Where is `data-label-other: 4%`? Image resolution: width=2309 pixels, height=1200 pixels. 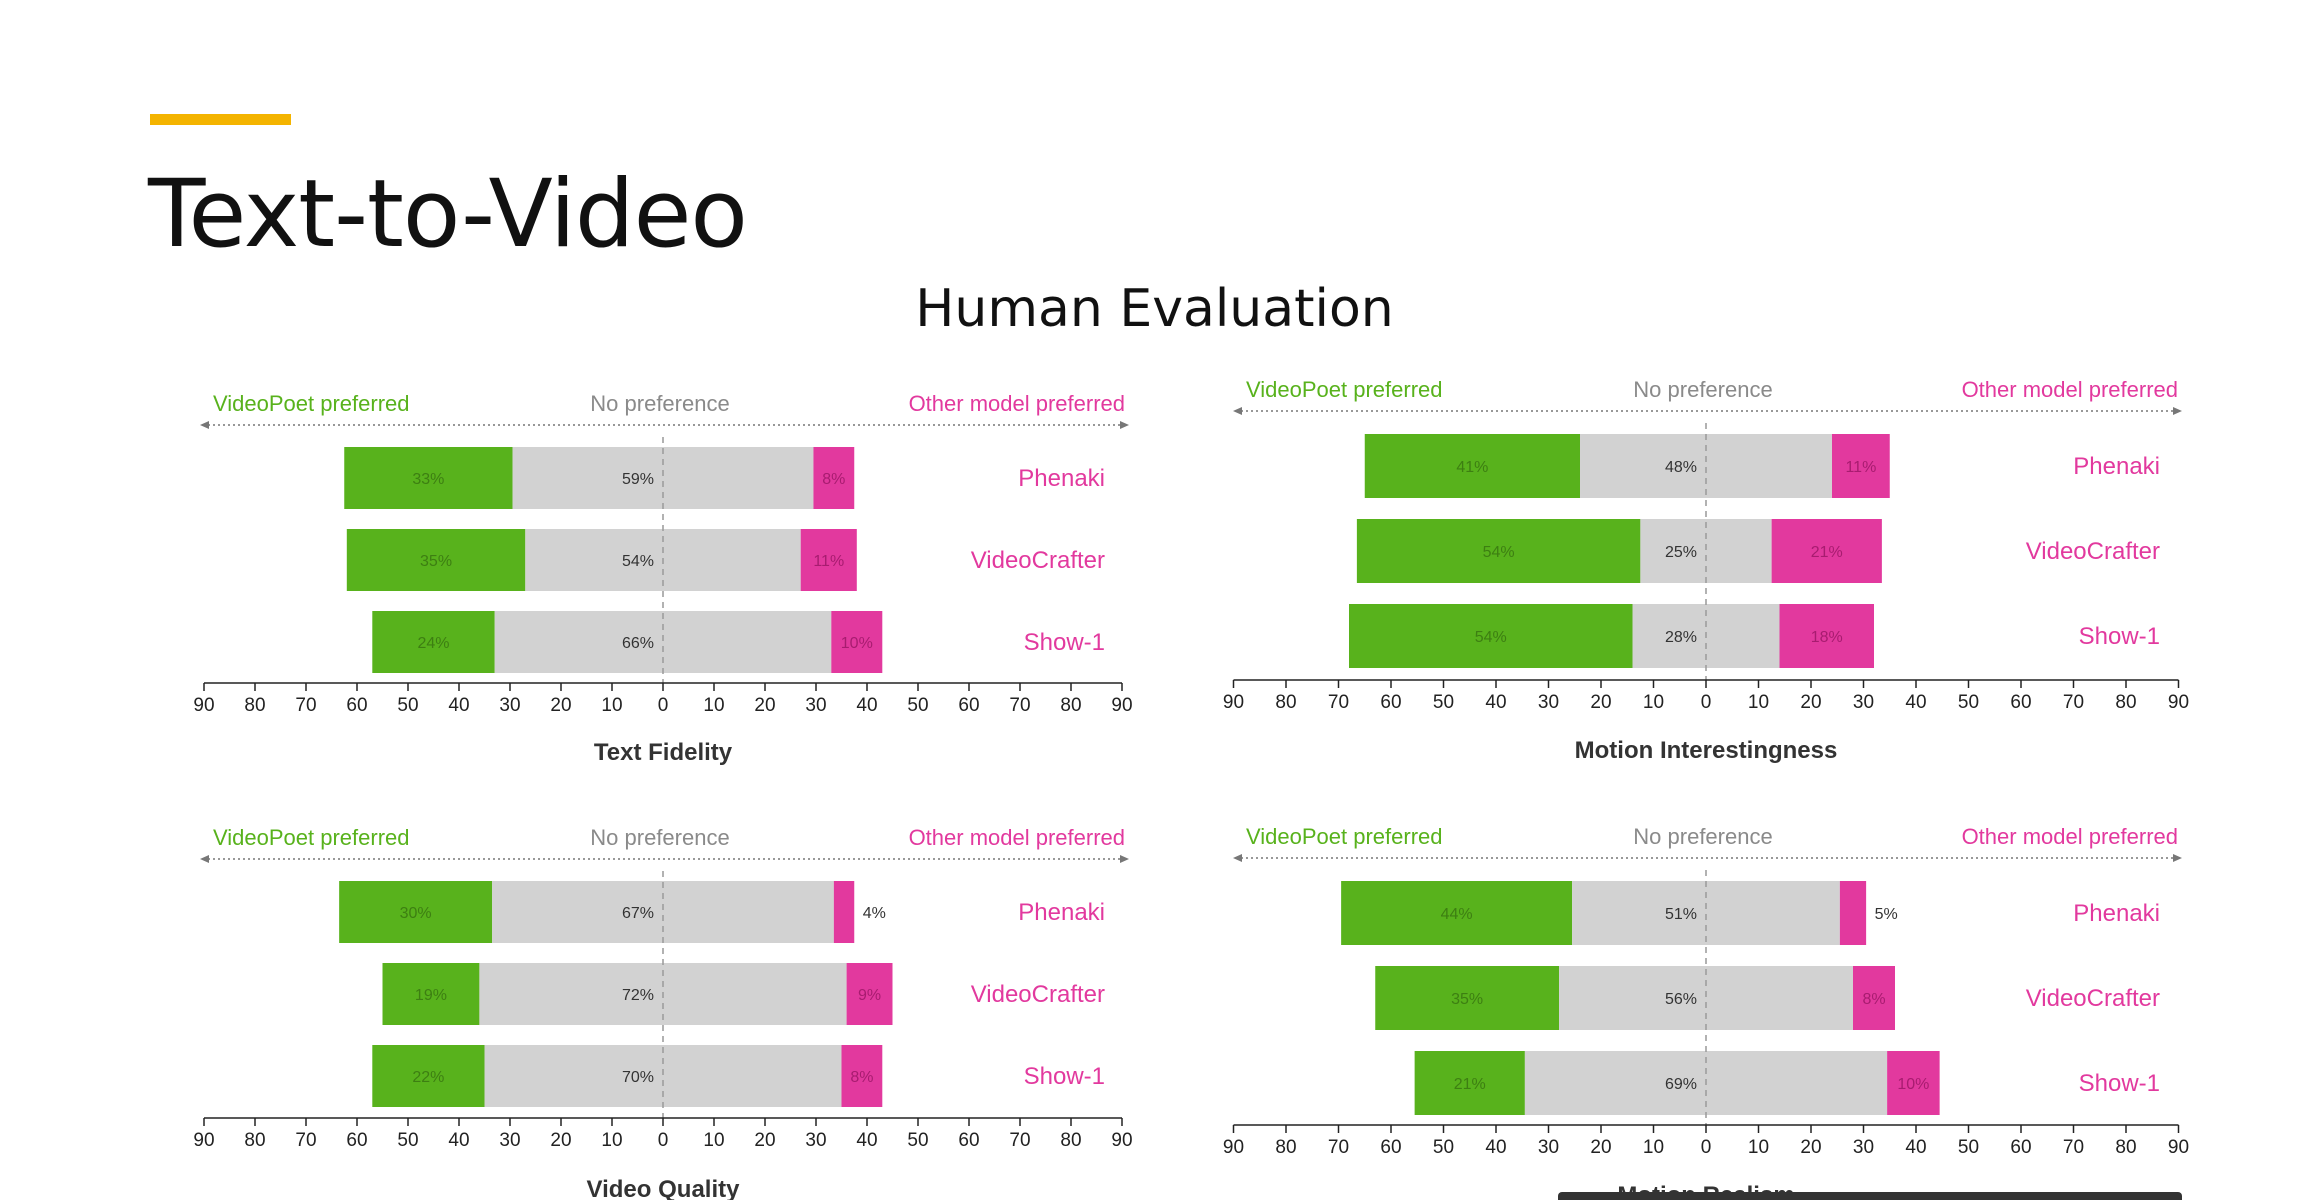
data-label-other: 4% is located at coordinates (874, 913).